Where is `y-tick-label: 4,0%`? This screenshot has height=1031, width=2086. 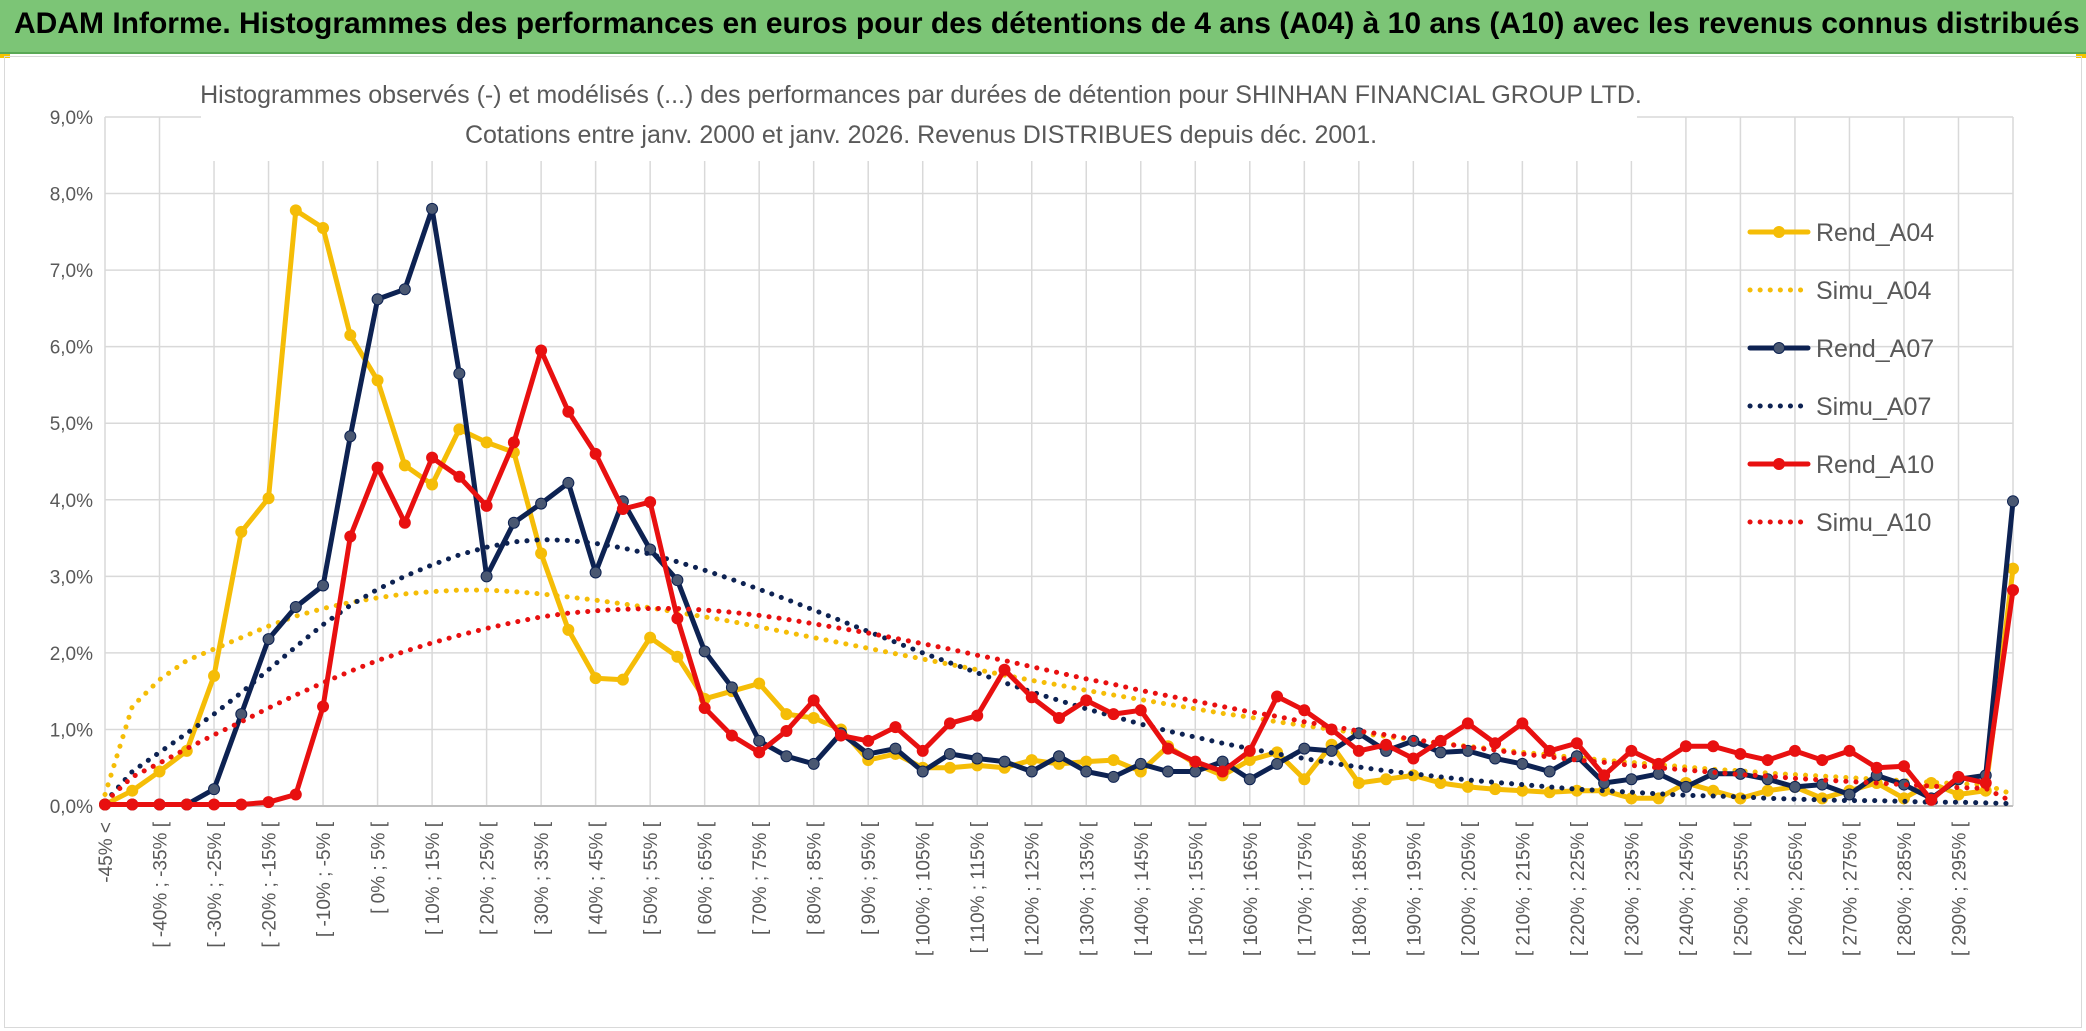
y-tick-label: 4,0% is located at coordinates (71, 501).